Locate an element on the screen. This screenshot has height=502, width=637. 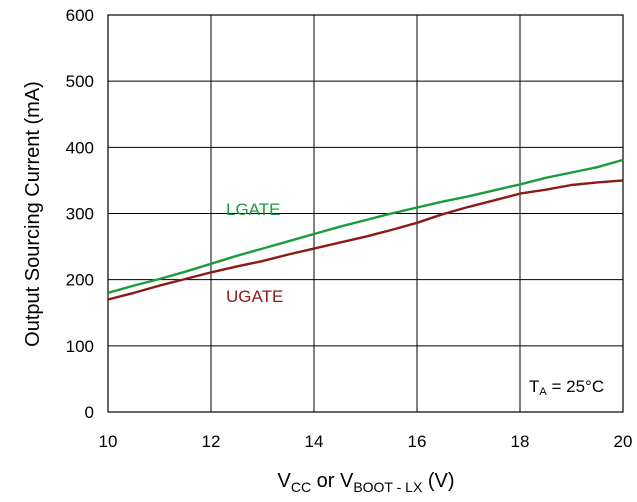
x-tick-label: 12 is located at coordinates (211, 441).